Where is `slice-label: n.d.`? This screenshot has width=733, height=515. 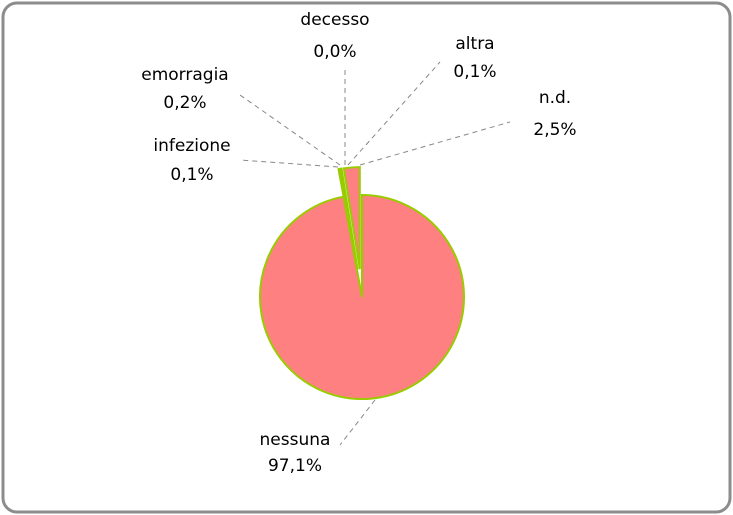 slice-label: n.d. is located at coordinates (555, 98).